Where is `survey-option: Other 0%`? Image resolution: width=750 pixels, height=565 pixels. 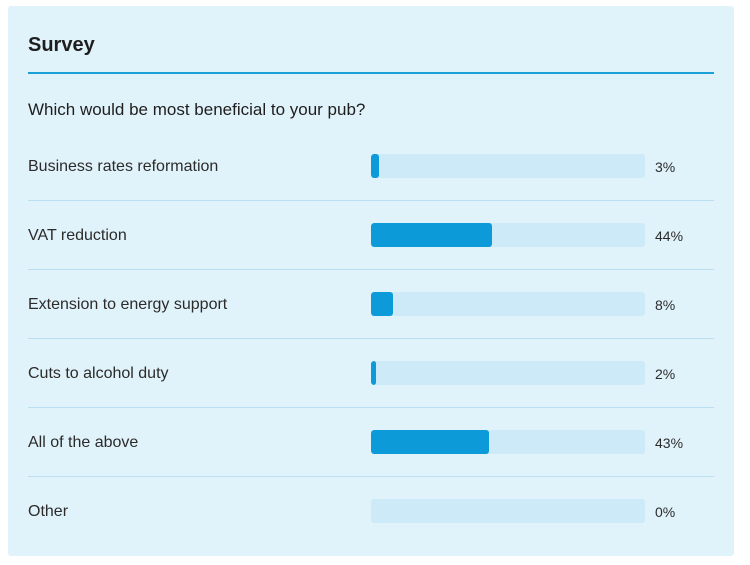 survey-option: Other 0% is located at coordinates (371, 511).